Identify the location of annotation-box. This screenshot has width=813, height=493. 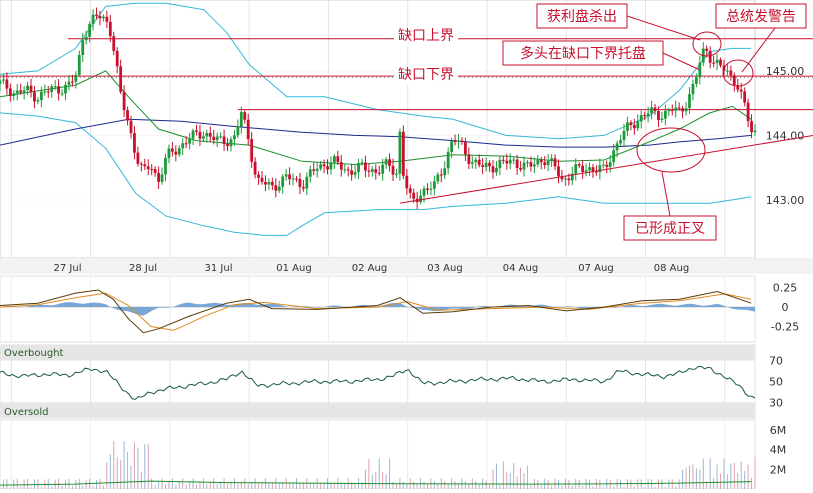
(582, 16).